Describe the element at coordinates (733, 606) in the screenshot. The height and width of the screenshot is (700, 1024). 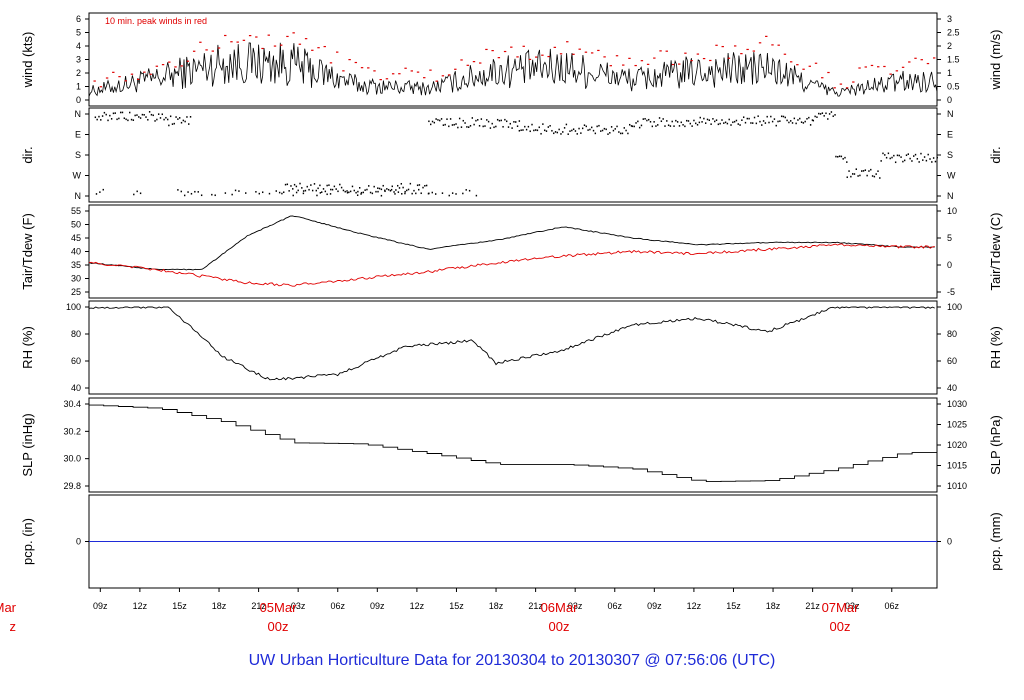
I see `x-tick-label: 15z` at that location.